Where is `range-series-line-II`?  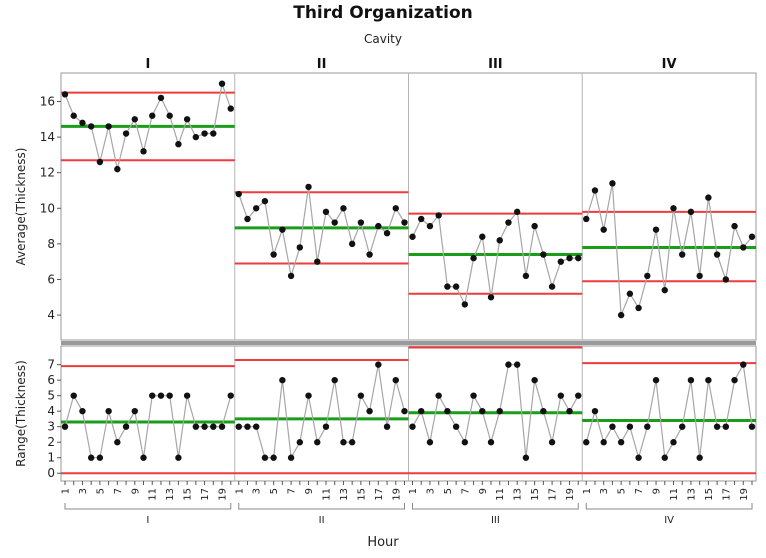
range-series-line-II is located at coordinates (322, 412).